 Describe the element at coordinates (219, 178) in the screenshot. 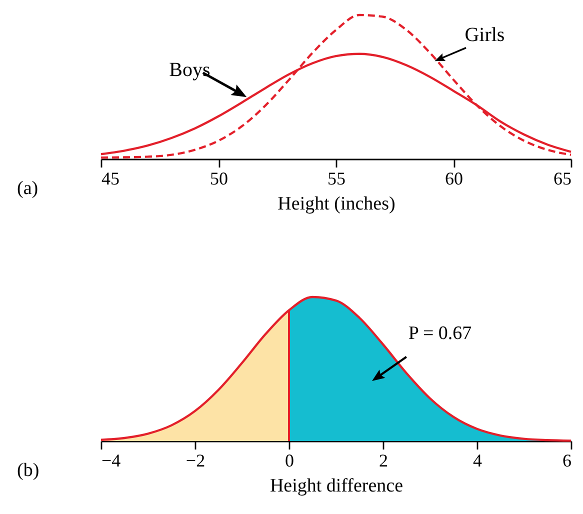

I see `x-tick-label: 50` at that location.